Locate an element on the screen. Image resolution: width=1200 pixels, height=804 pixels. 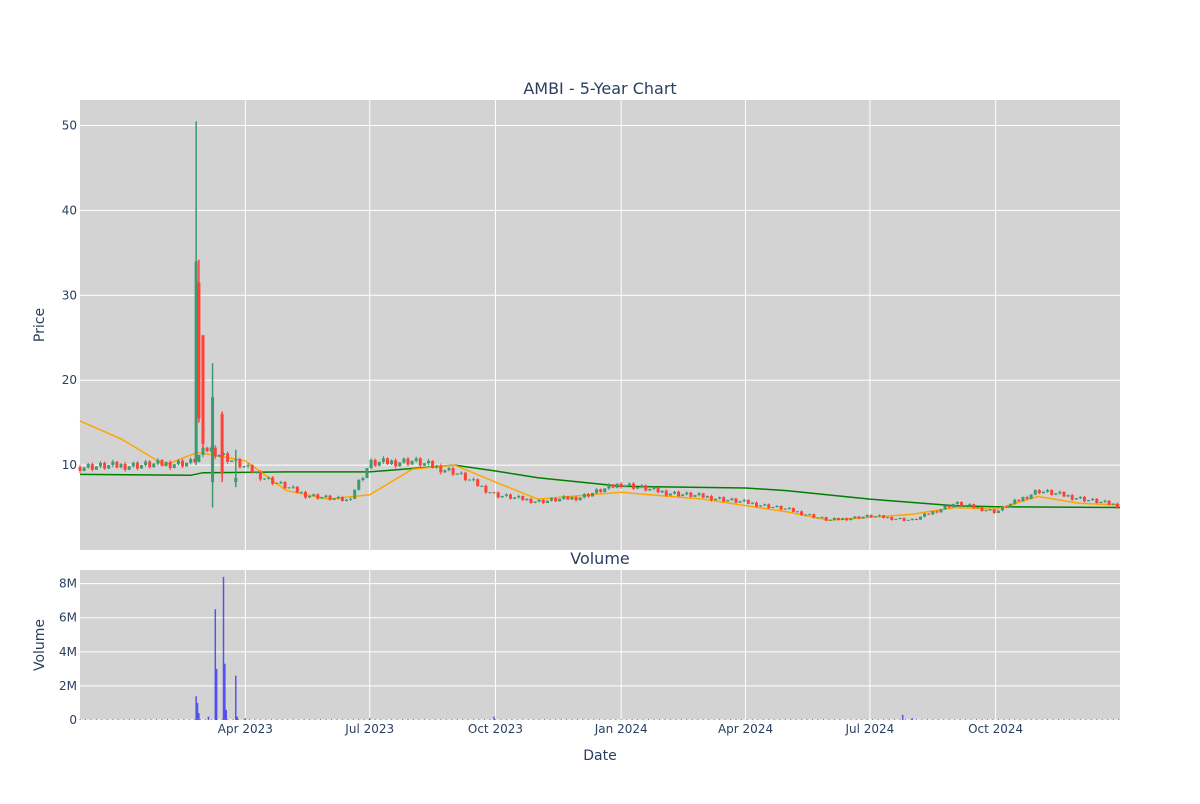
date-axis-title: Date is located at coordinates (599, 756).